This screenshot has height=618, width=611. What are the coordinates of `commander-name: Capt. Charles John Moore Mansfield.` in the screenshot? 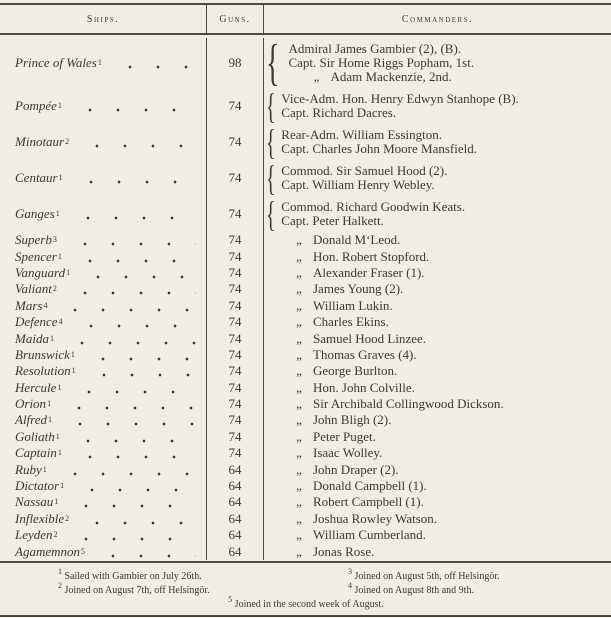 It's located at (379, 148).